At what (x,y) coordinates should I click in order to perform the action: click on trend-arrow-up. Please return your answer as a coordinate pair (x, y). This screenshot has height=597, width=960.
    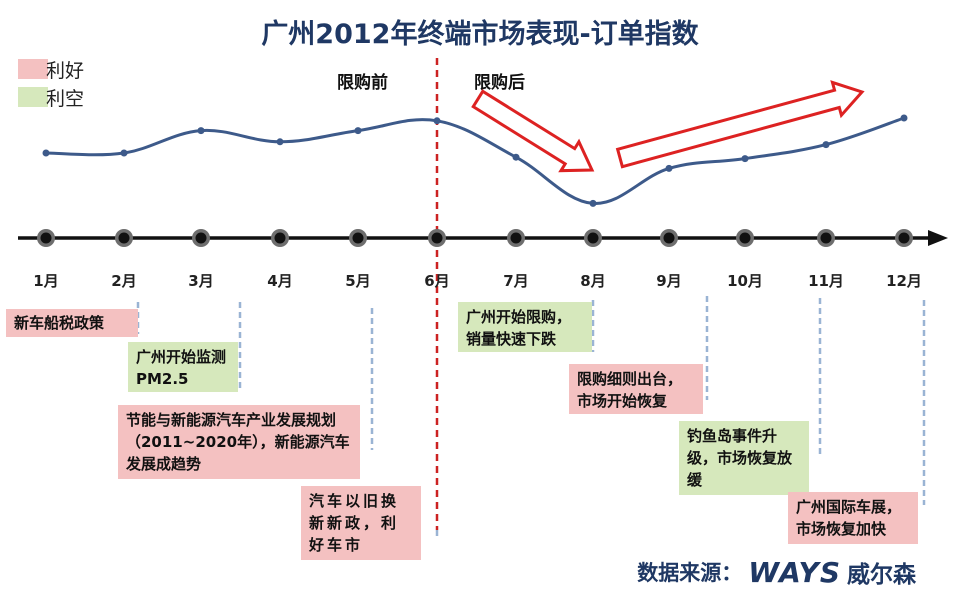
    Looking at the image, I should click on (740, 124).